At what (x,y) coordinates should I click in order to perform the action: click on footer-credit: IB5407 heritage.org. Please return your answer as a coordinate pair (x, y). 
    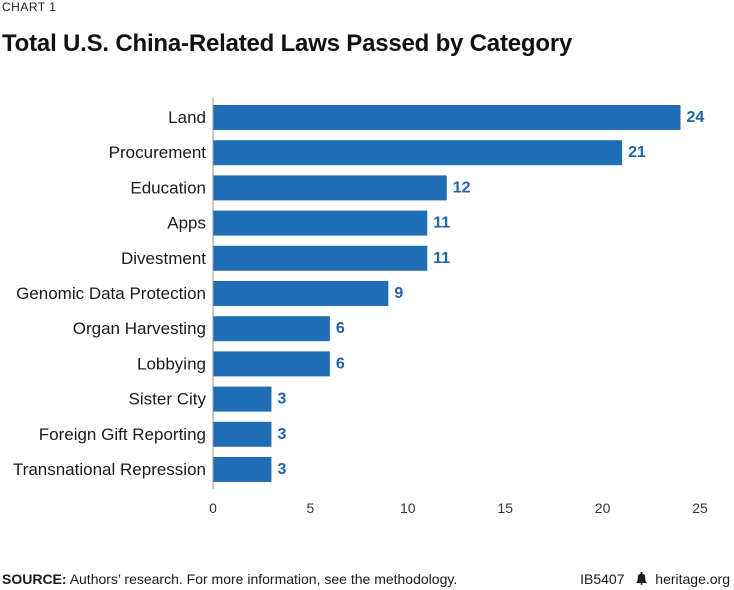
    Looking at the image, I should click on (655, 579).